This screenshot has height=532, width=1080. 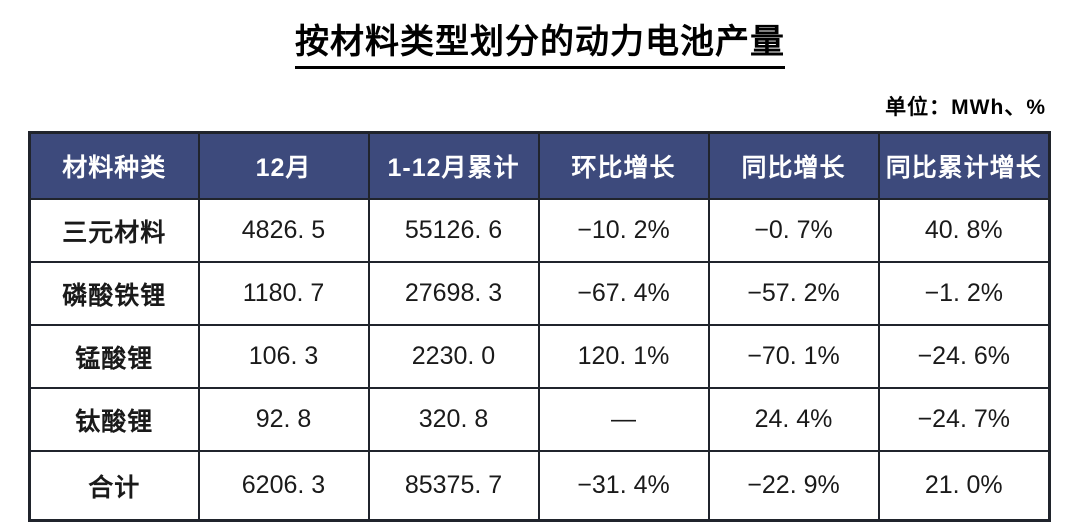 I want to click on mom-growth-cell: −67. 4%, so click(x=623, y=293).